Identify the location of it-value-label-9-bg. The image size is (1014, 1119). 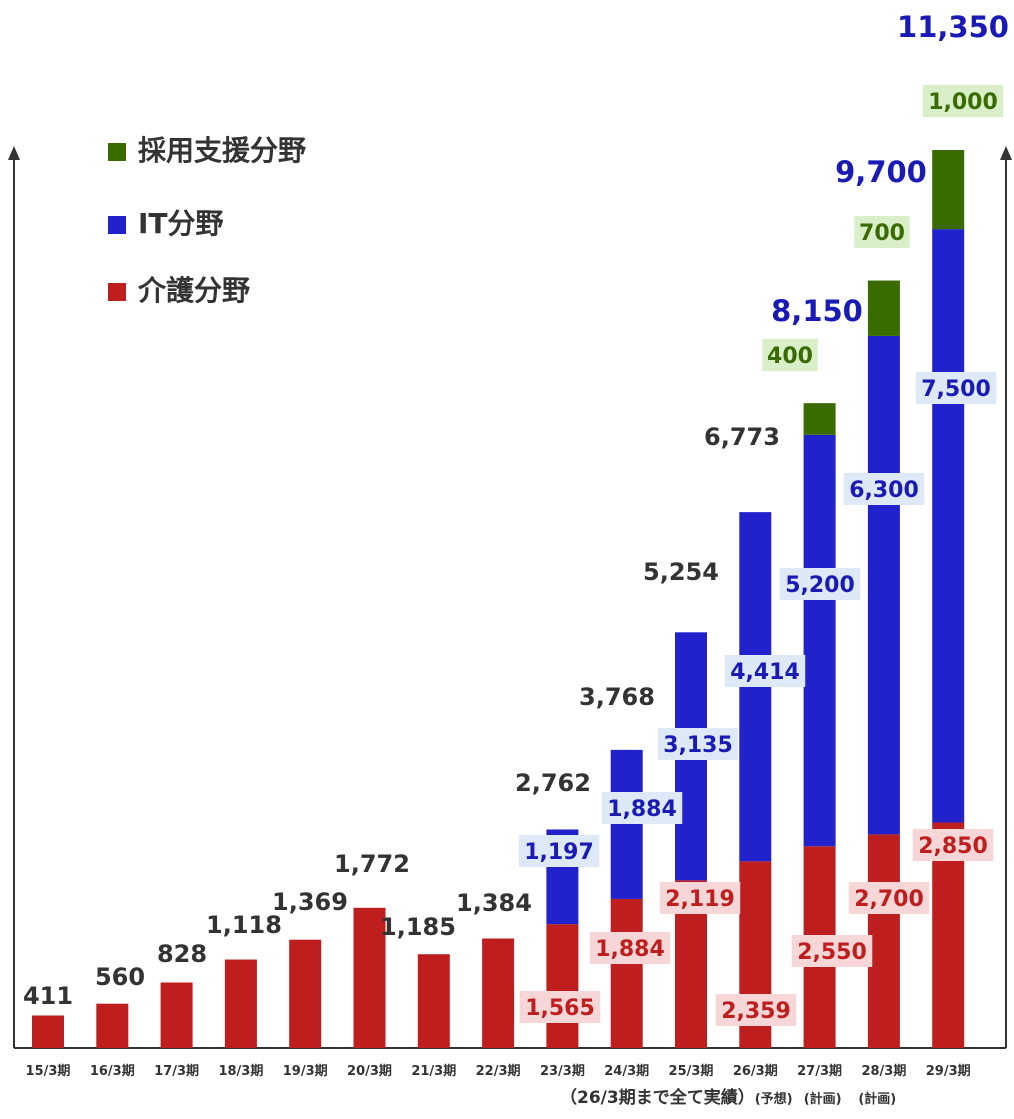
(642, 808).